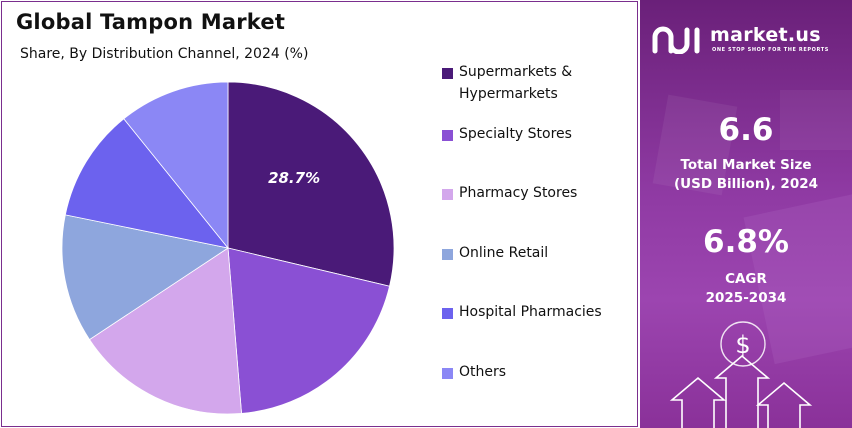 This screenshot has height=428, width=852. Describe the element at coordinates (746, 175) in the screenshot. I see `market-size-label: Total Market Size (USD Billion), 2024` at that location.